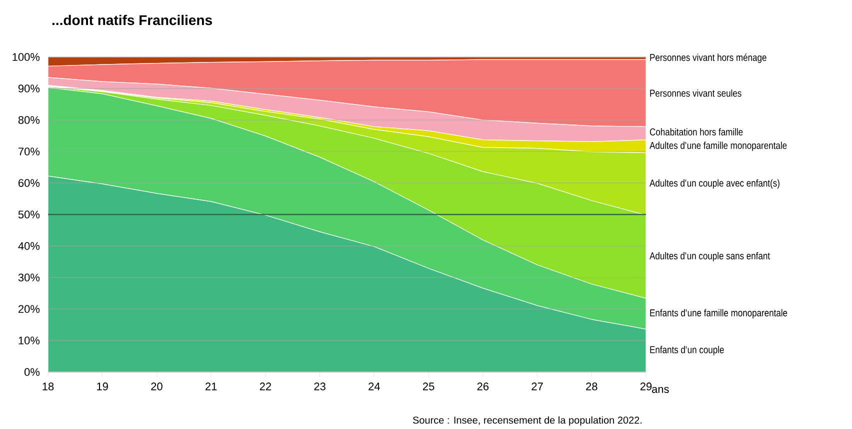  Describe the element at coordinates (29, 340) in the screenshot. I see `y-tick-label: 10%` at that location.